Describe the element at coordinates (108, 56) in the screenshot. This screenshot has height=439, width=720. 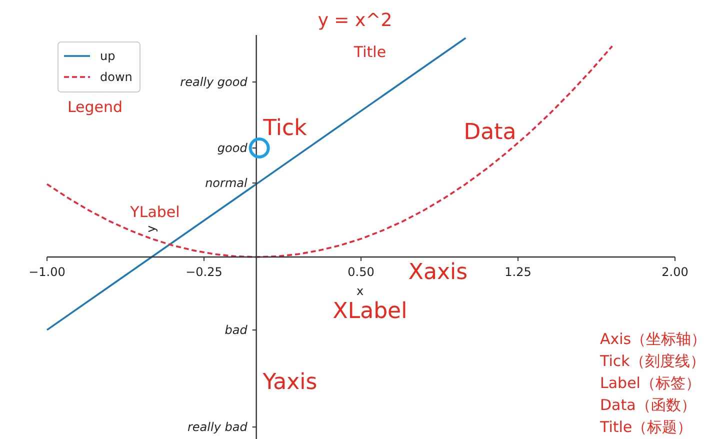
I see `legend-label: up` at that location.